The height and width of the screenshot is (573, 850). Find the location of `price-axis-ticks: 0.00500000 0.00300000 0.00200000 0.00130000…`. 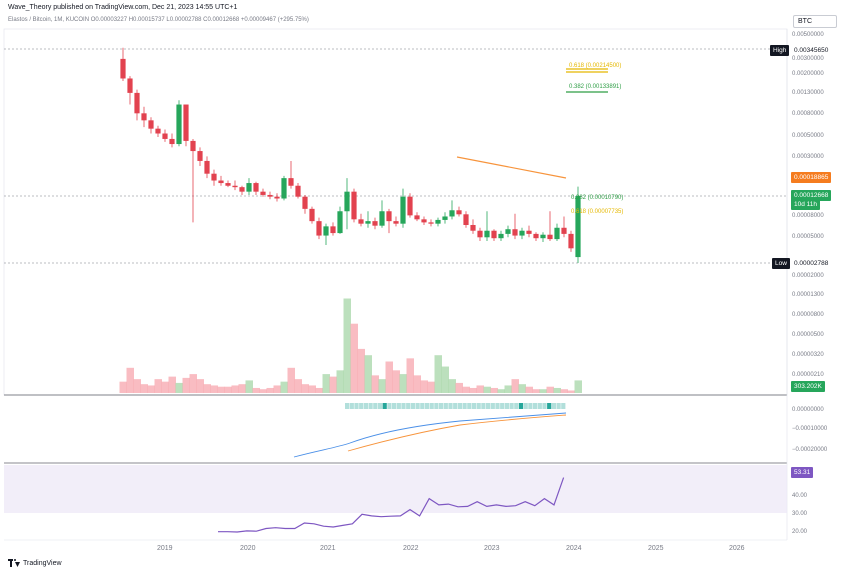

price-axis-ticks: 0.00500000 0.00300000 0.00200000 0.00130000… is located at coordinates (810, 283).